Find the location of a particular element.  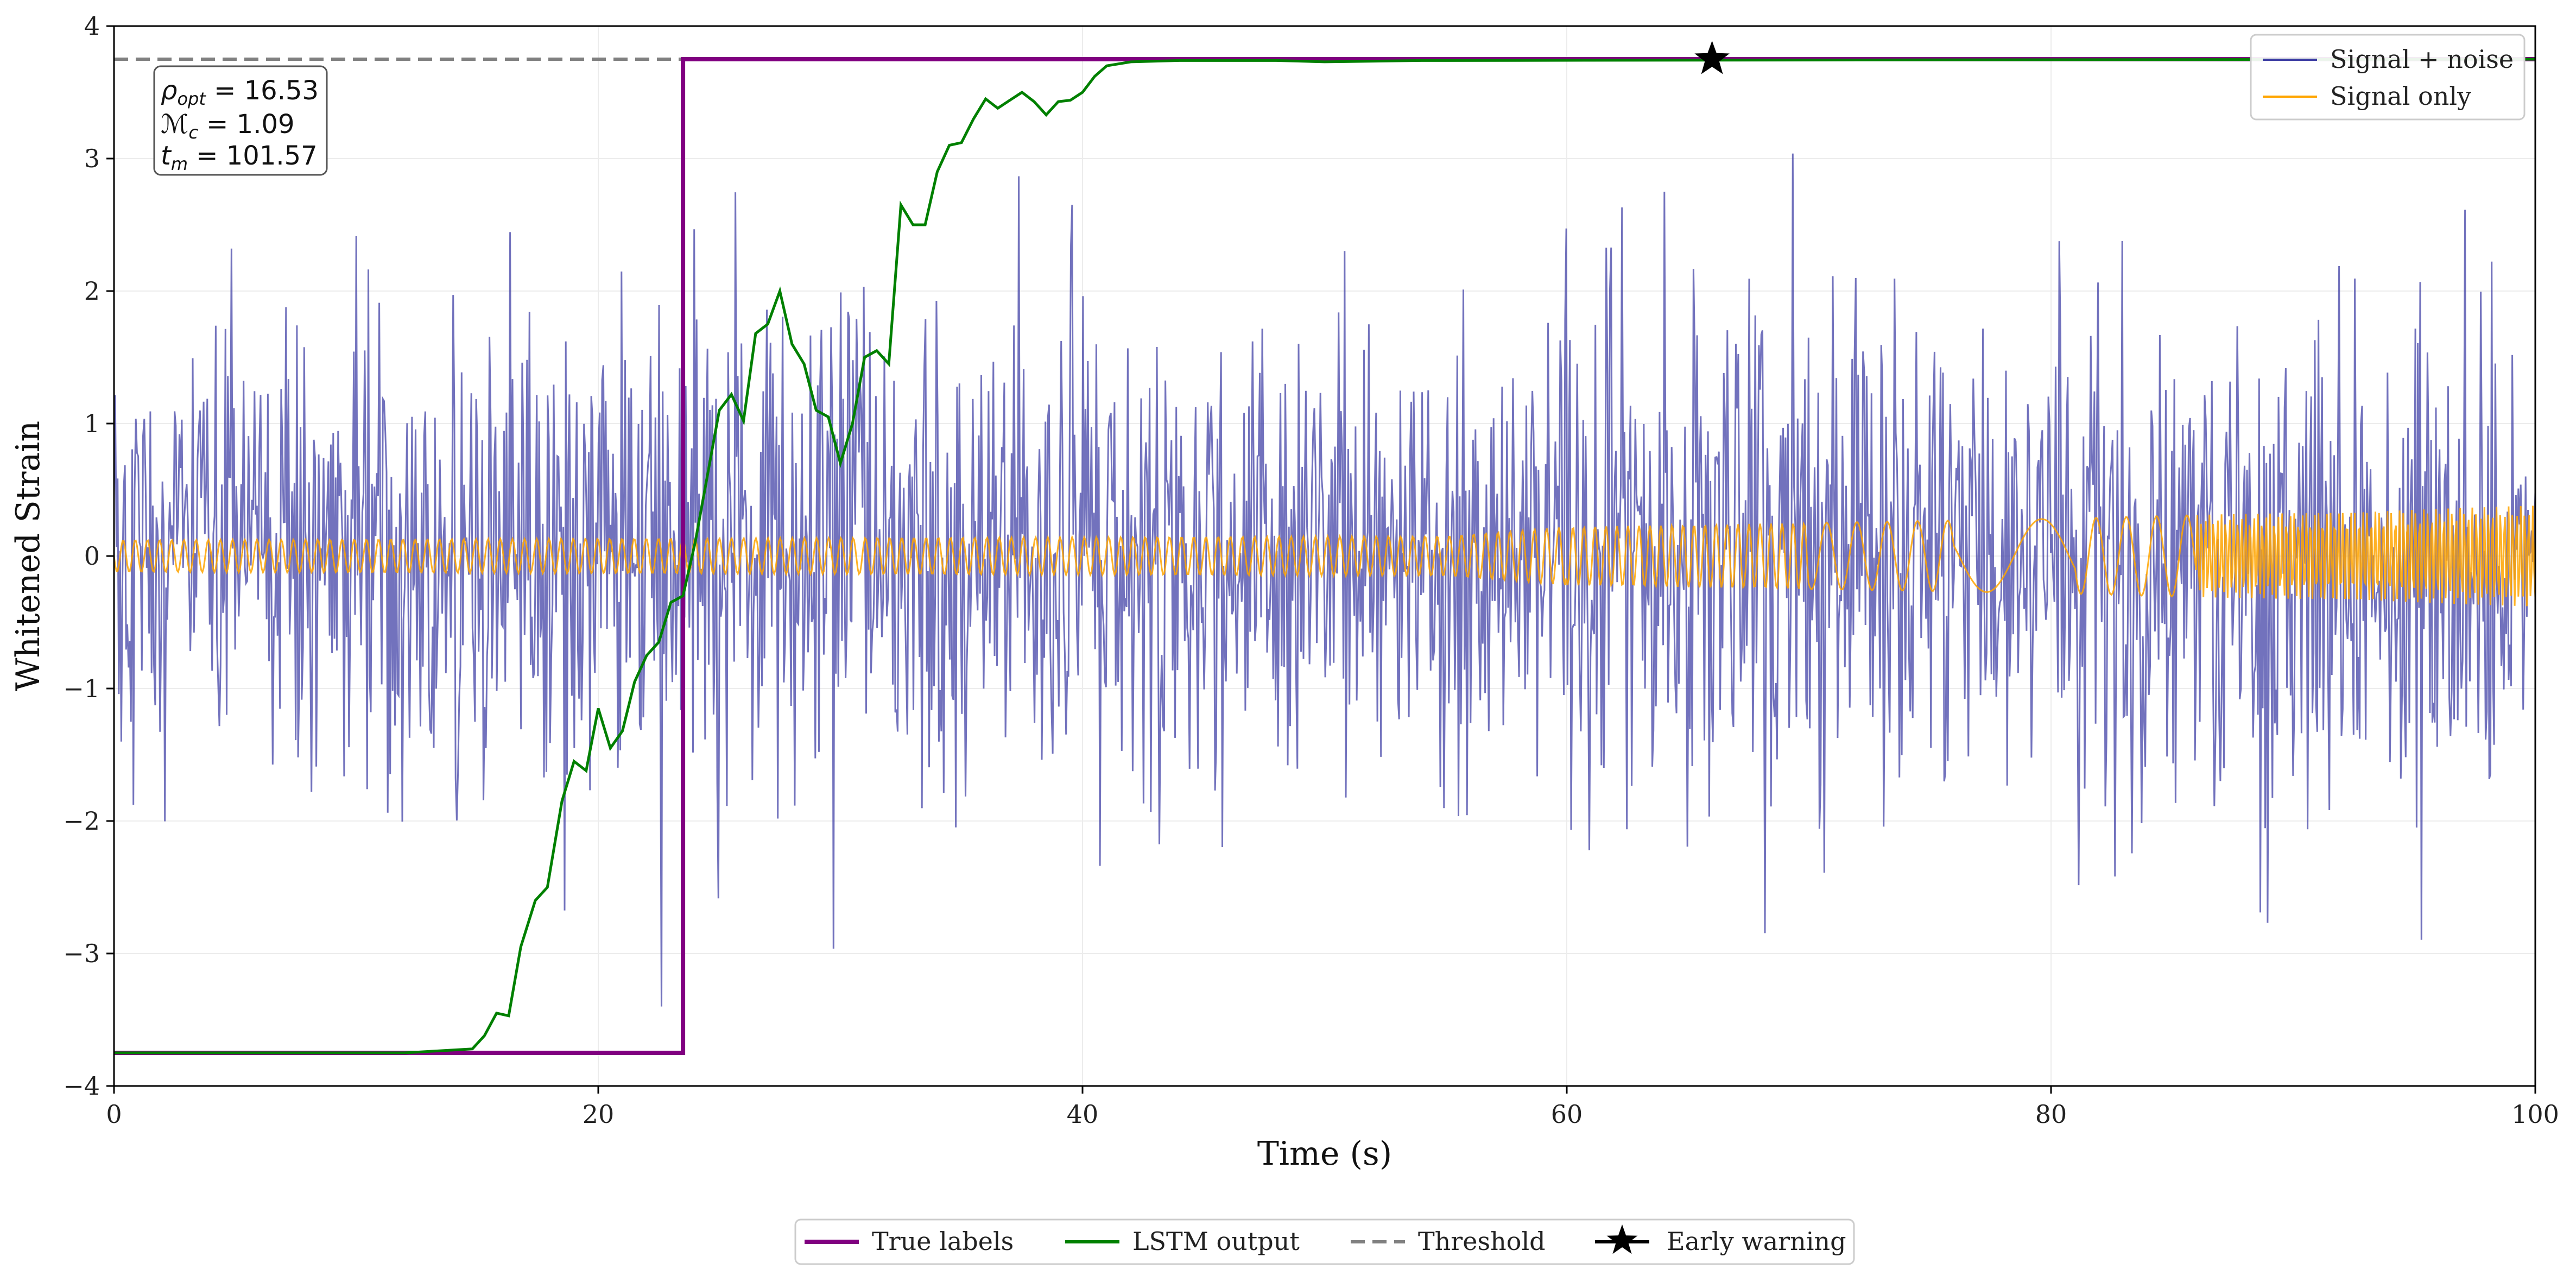

y-tick-label: −3 is located at coordinates (81, 953).